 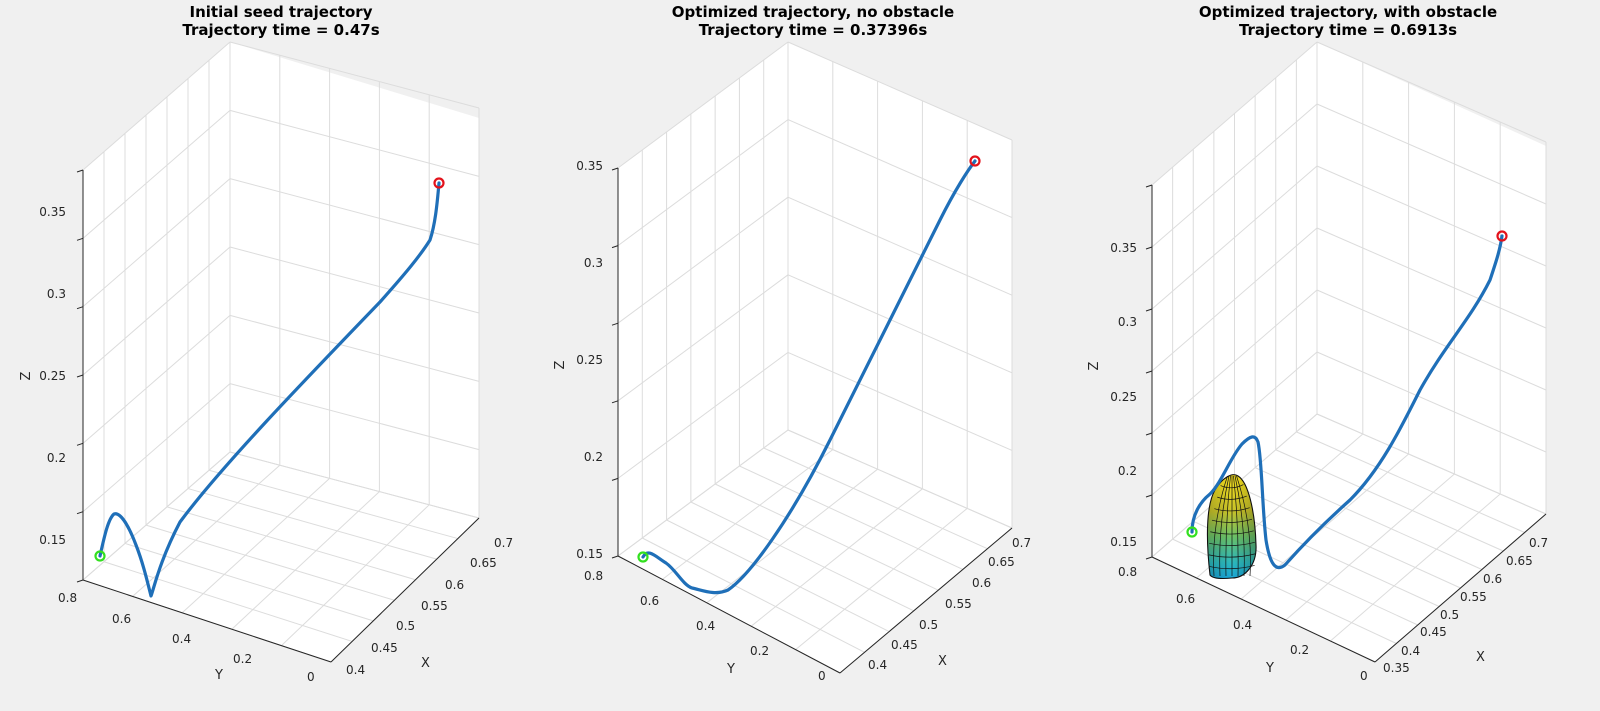 I want to click on axes-1-title-line-1: Initial seed trajectory, so click(x=281, y=12).